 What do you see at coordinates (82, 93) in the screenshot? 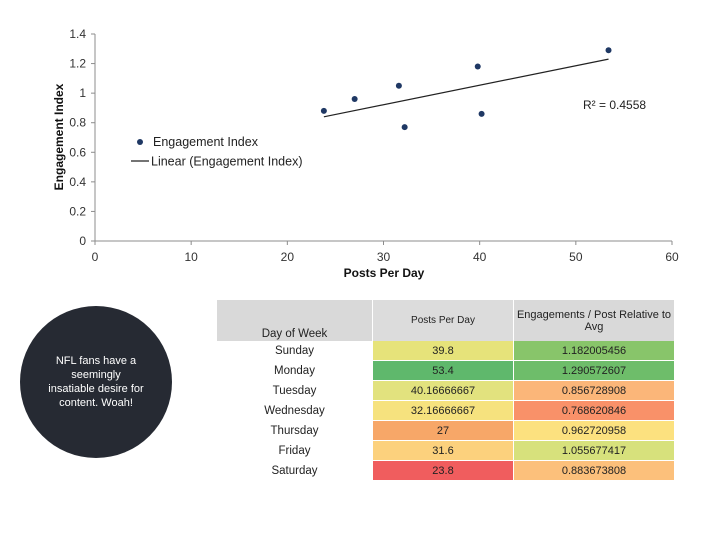
I see `y-tick-label: 1` at bounding box center [82, 93].